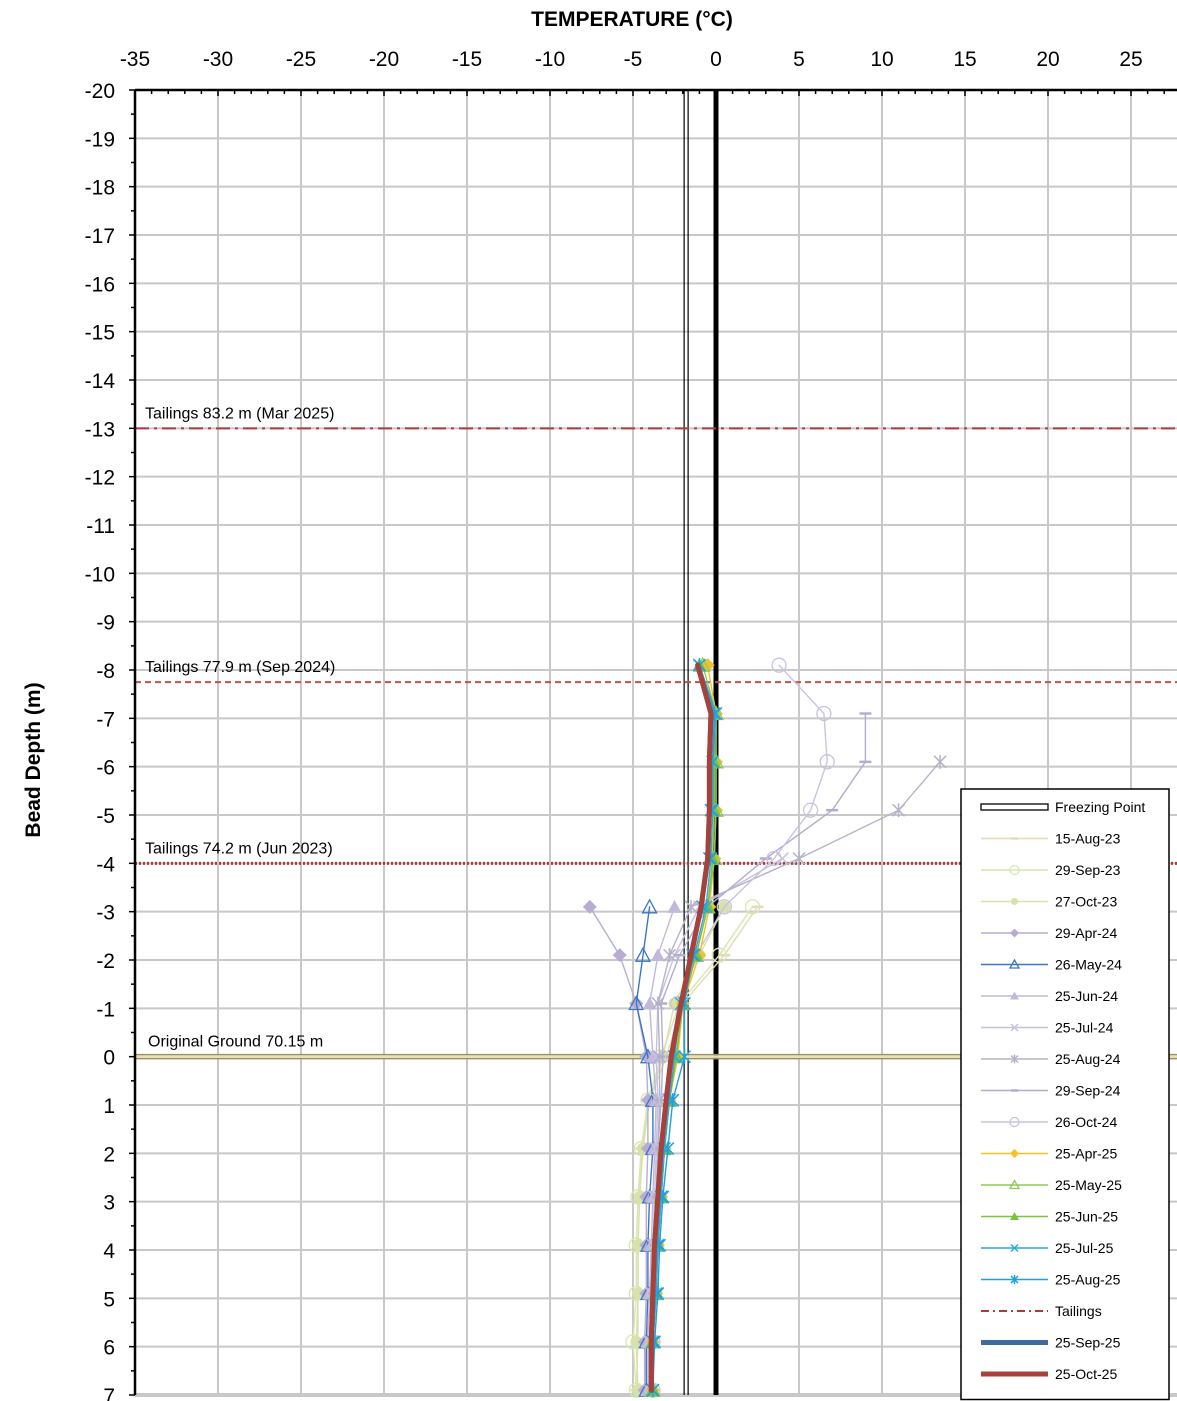 Image resolution: width=1177 pixels, height=1401 pixels. Describe the element at coordinates (105, 913) in the screenshot. I see `y-tick-label: -3` at that location.